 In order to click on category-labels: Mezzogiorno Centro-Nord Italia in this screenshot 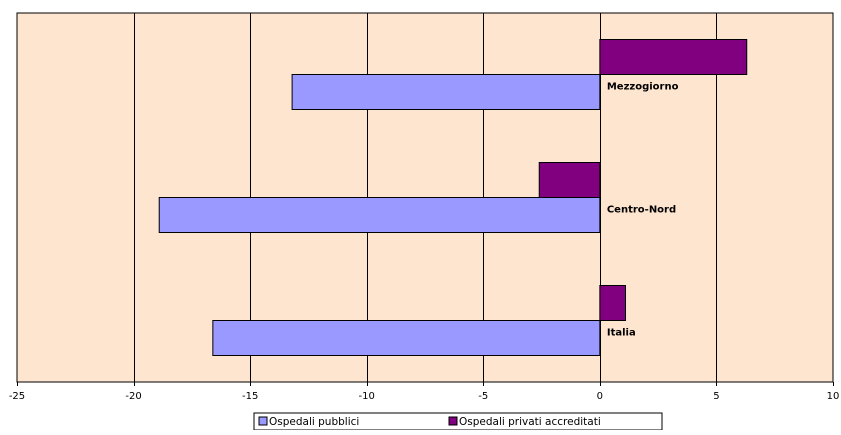, I will do `click(643, 210)`.